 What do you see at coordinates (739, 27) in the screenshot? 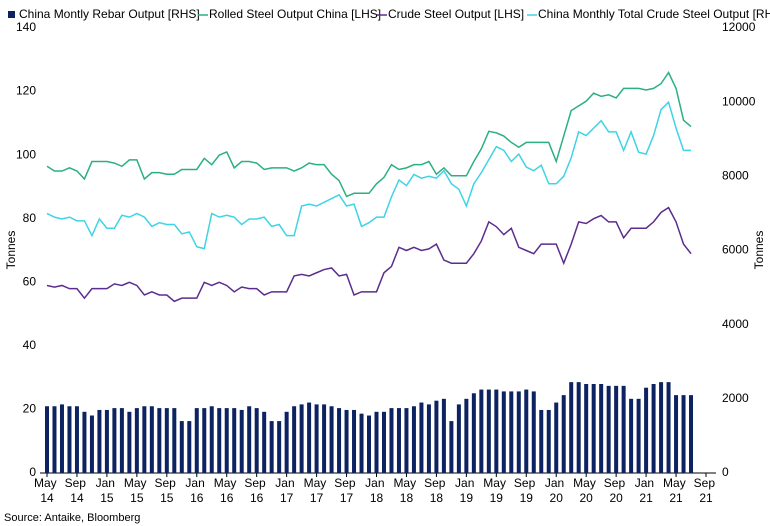
I see `y2-tick-label: 12000` at bounding box center [739, 27].